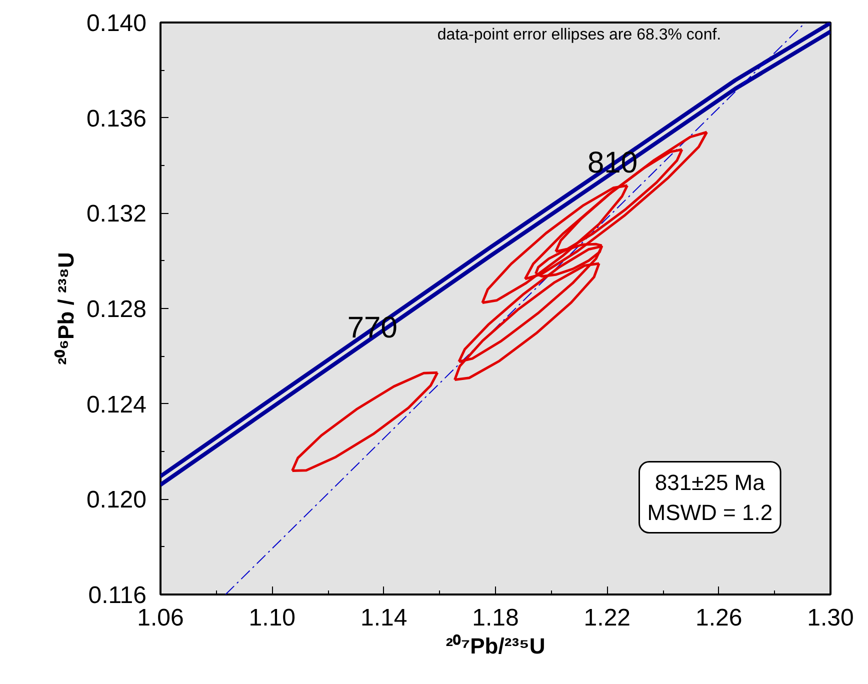  What do you see at coordinates (116, 118) in the screenshot?
I see `y-tick-label: 0.136` at bounding box center [116, 118].